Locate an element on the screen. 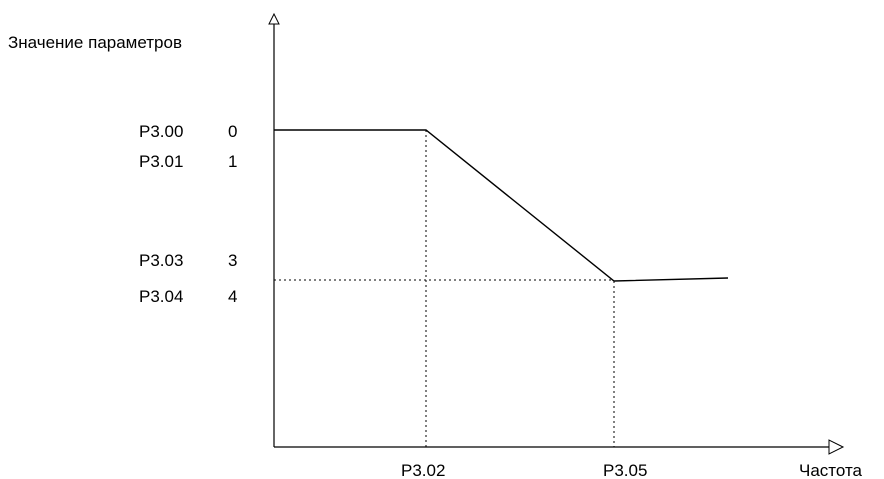 The height and width of the screenshot is (479, 884). x-axis-title: Частота is located at coordinates (831, 470).